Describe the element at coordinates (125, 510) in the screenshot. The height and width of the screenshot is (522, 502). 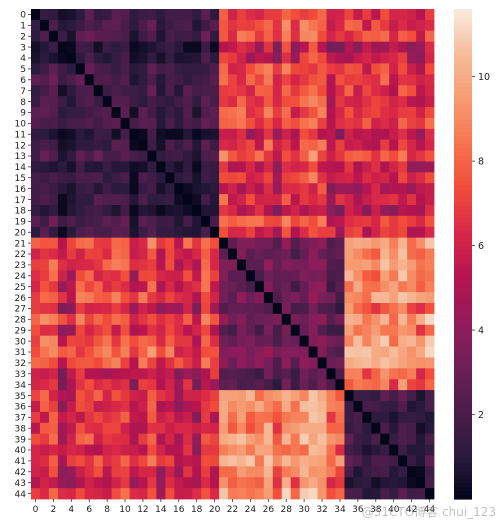
I see `x-tick-label: 10` at that location.